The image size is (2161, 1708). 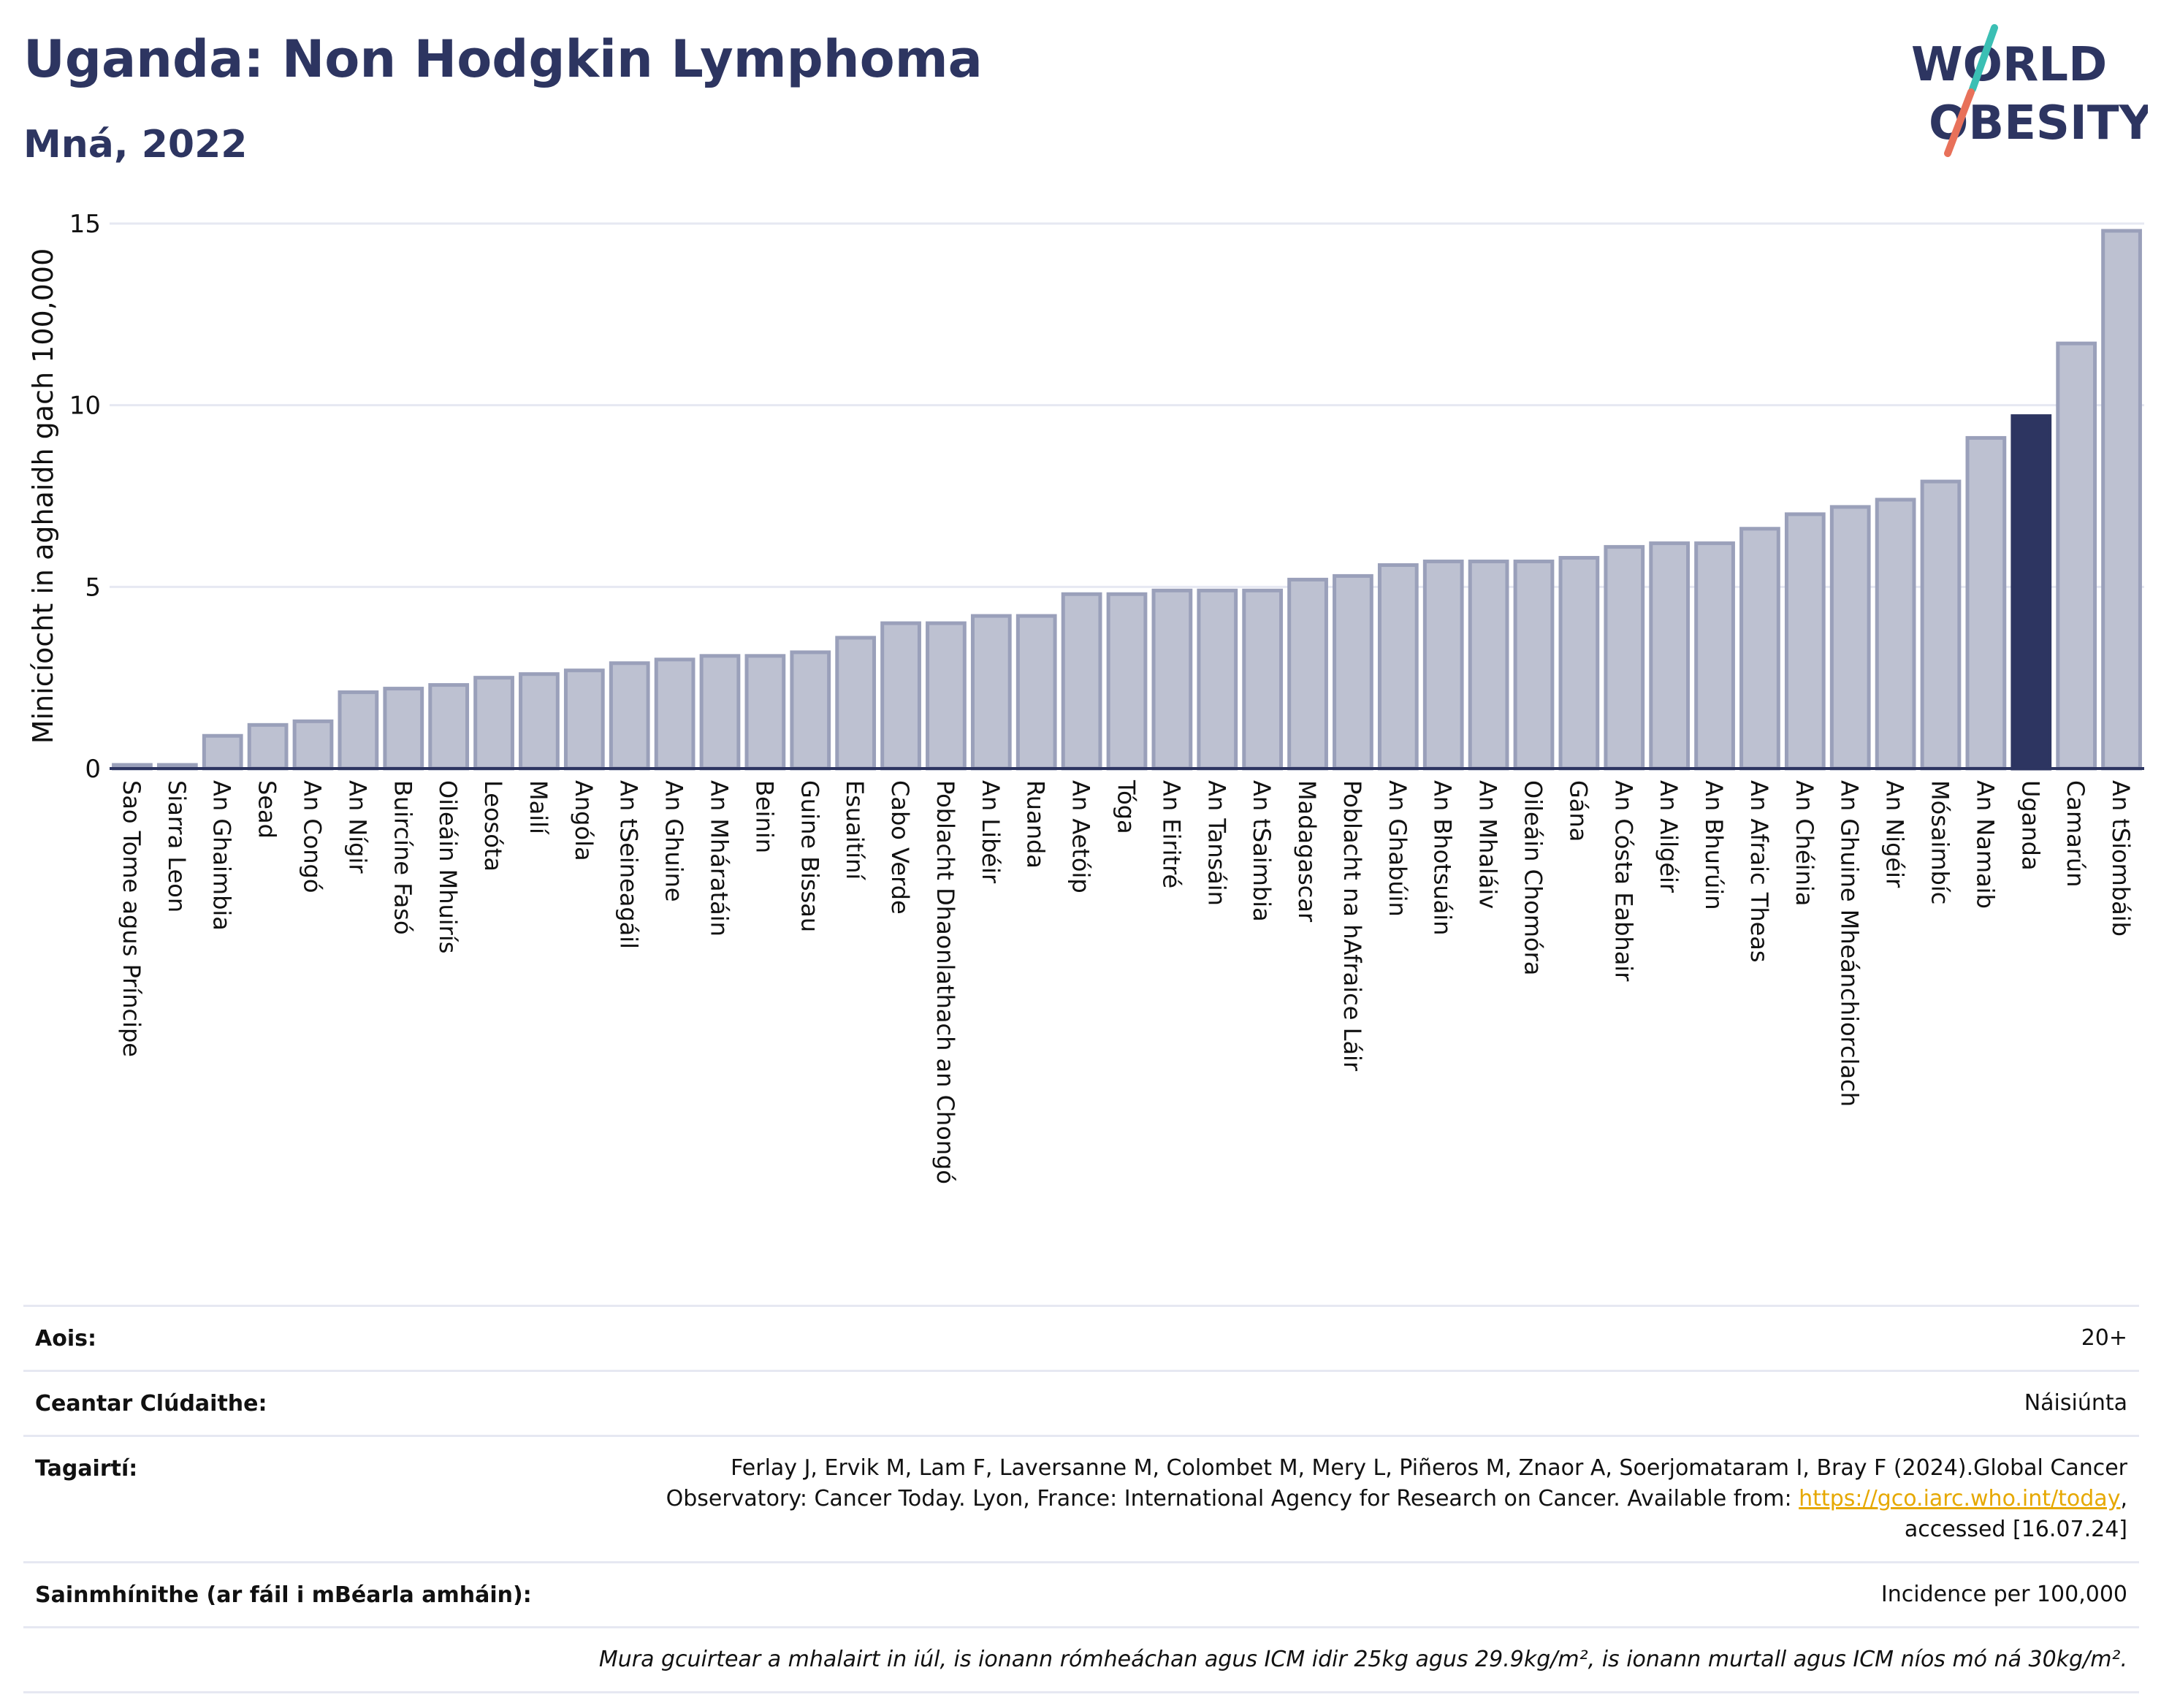 I want to click on logo-coral-slash, so click(x=1960, y=122).